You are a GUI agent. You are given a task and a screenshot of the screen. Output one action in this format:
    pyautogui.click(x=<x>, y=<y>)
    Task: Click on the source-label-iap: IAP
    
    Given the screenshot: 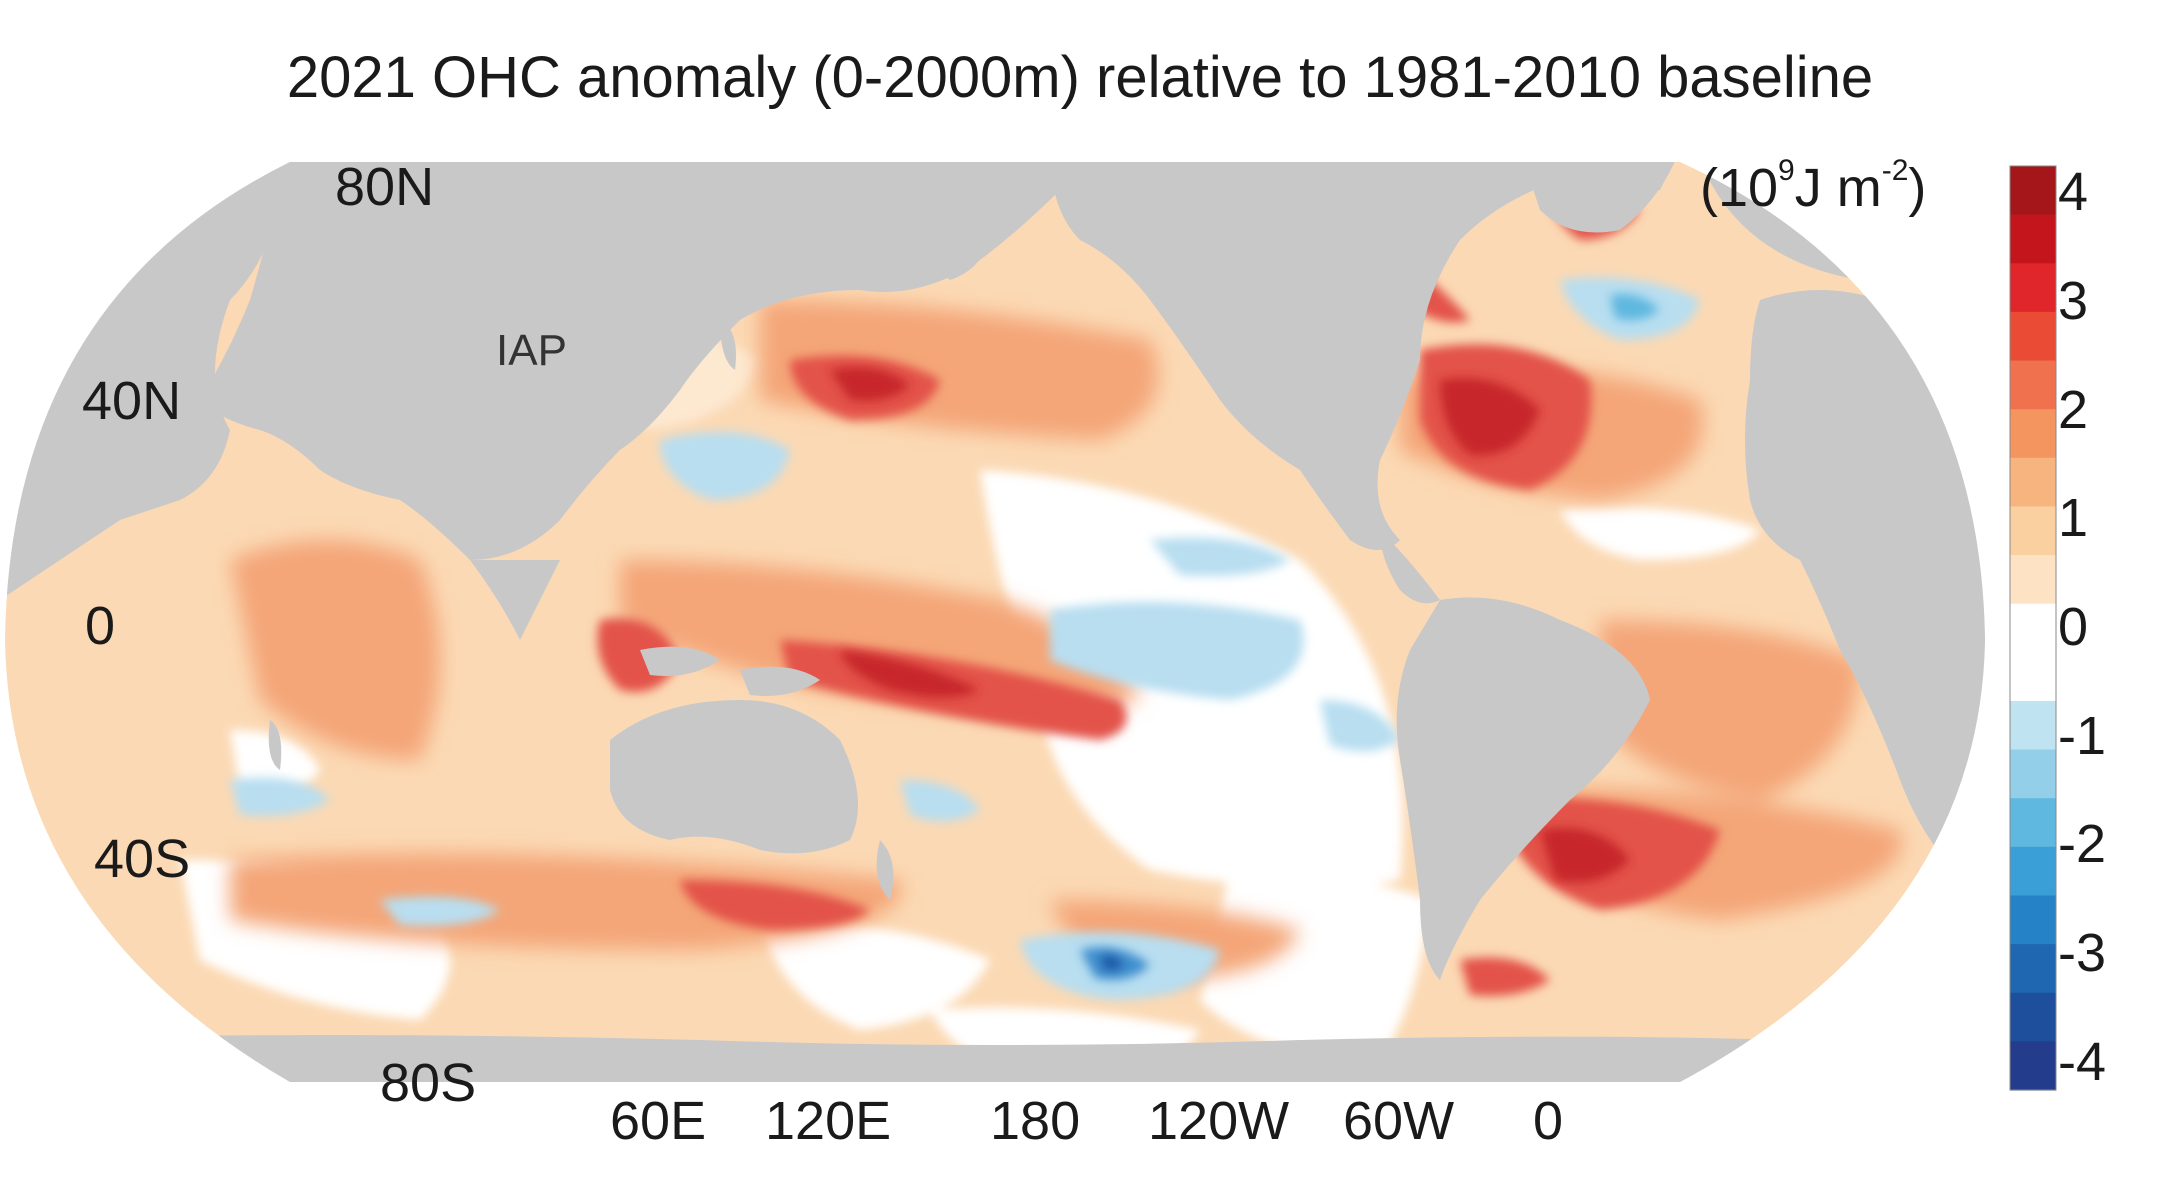 What is the action you would take?
    pyautogui.click(x=531, y=350)
    